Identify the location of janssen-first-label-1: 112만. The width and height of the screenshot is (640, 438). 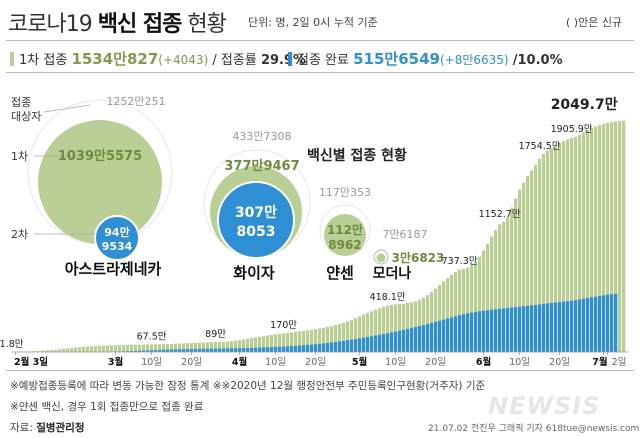
(345, 229).